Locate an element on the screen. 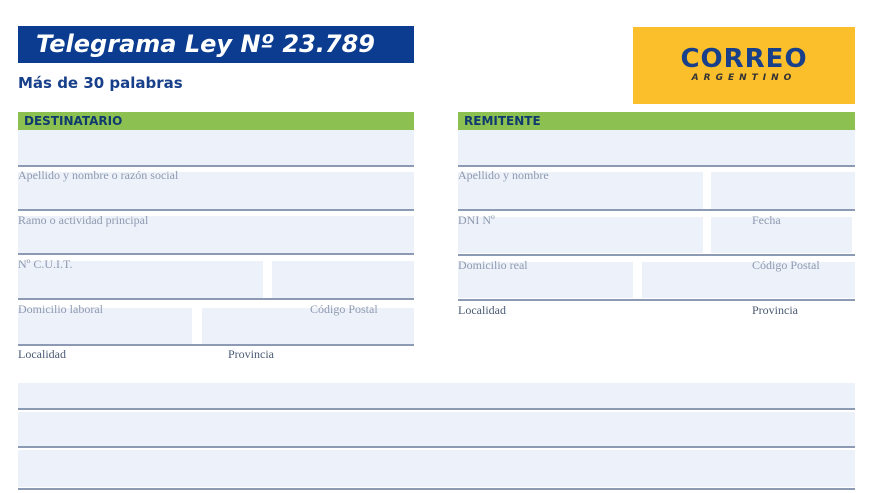  rem-localidad-label: Localidad is located at coordinates (482, 310).